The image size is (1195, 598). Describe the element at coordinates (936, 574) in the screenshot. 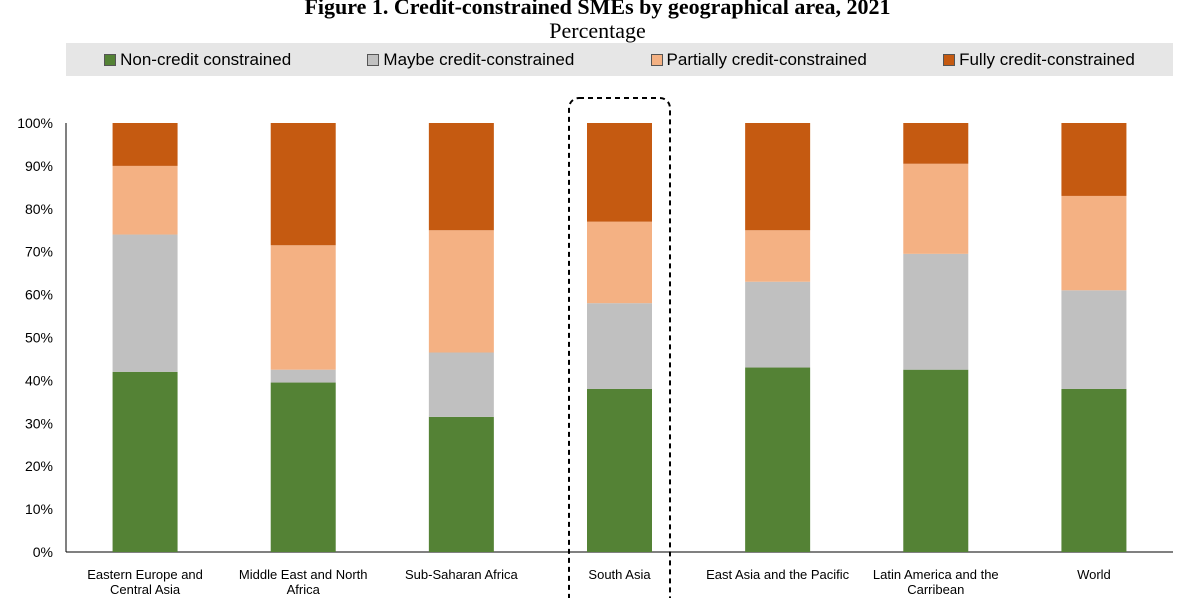

I see `x-category-label: Latin America and the` at that location.